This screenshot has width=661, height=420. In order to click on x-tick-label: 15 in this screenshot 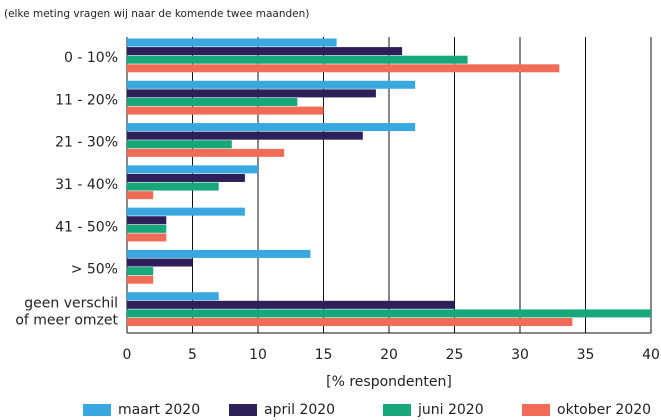, I will do `click(324, 355)`.